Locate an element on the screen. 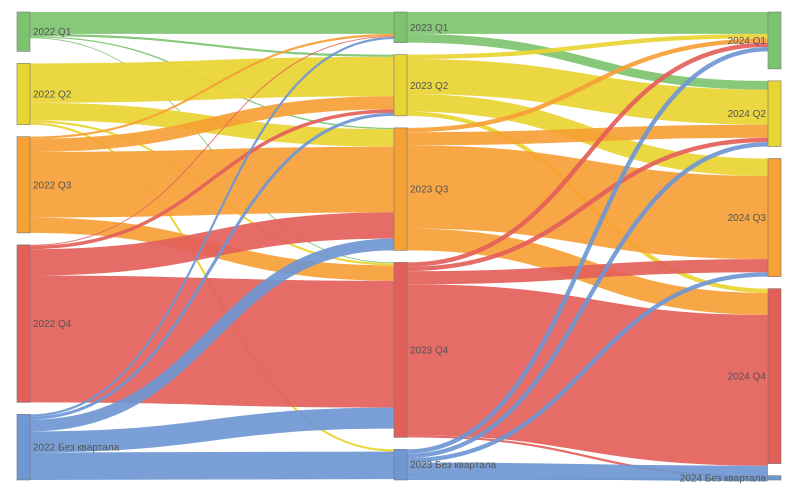 Image resolution: width=800 pixels, height=495 pixels. flow-2022q3-2023q1 is located at coordinates (212, 86).